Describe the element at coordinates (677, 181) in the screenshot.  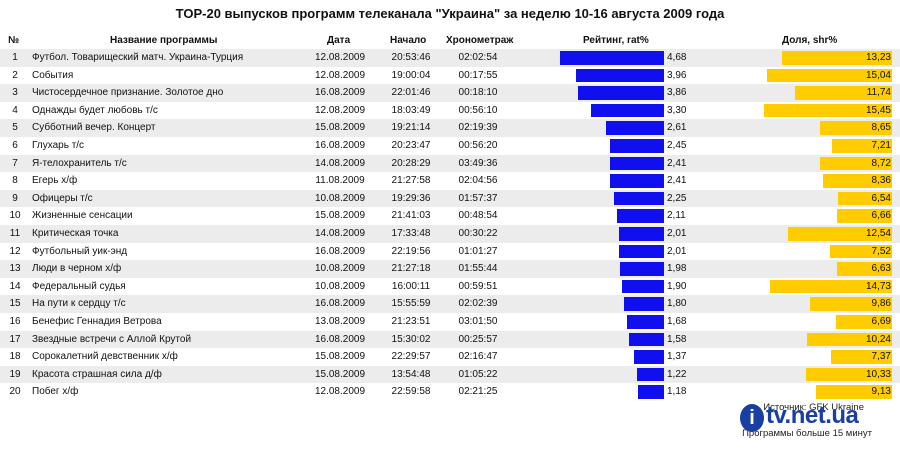
I see `rating-value: 2,41` at that location.